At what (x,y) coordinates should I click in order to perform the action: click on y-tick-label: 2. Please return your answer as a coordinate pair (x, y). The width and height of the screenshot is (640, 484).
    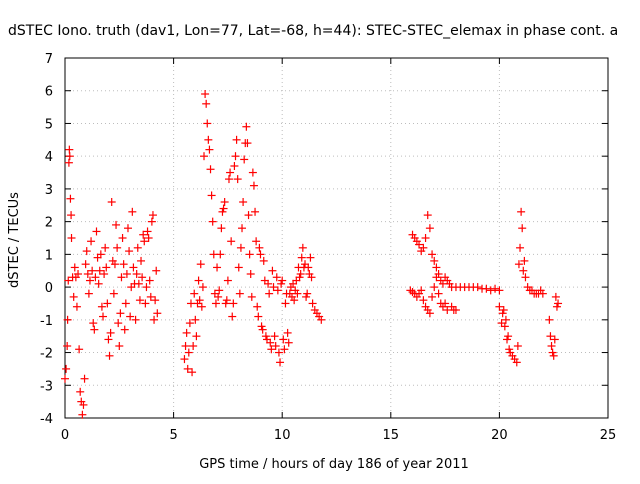
    Looking at the image, I should click on (49, 223).